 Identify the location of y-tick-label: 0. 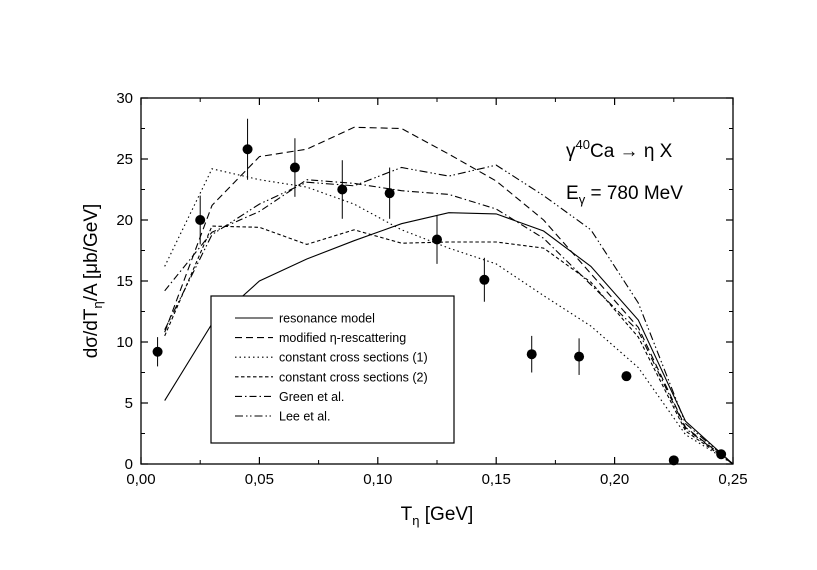
(129, 464).